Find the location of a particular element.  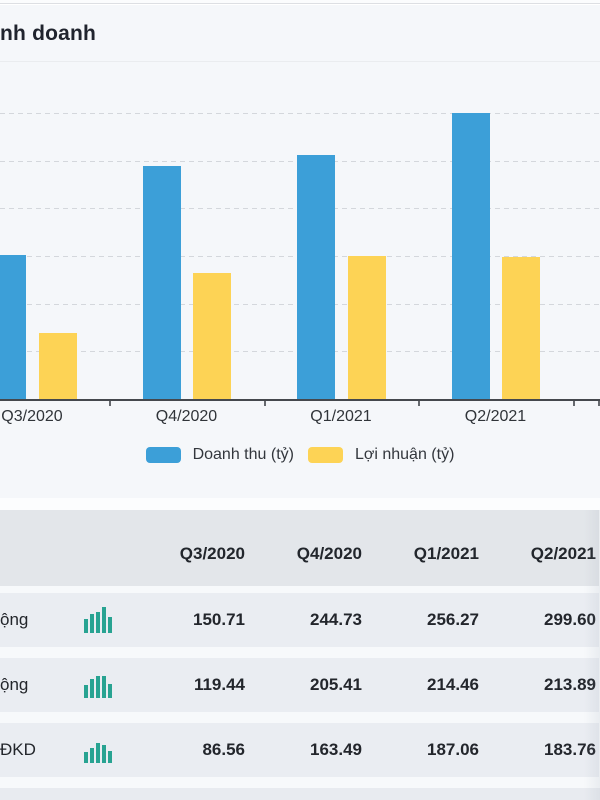

bar-doanh-thu-q1-2021 is located at coordinates (316, 276).